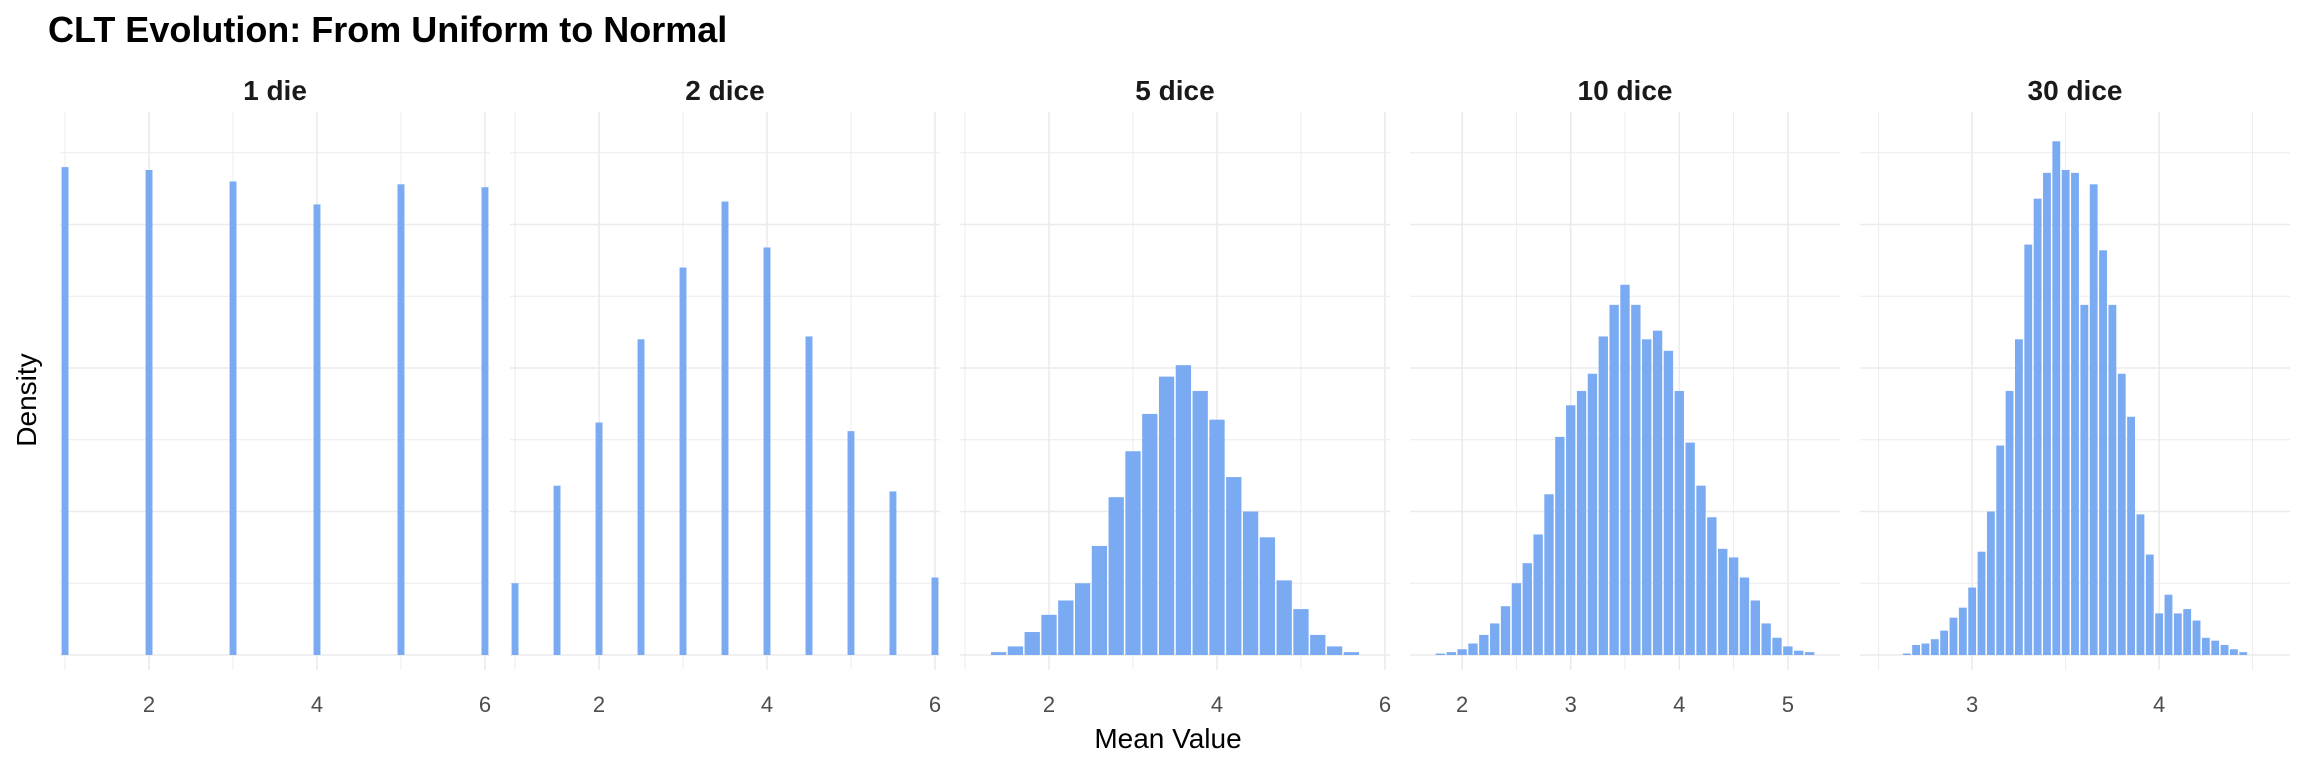 This screenshot has height=768, width=2304. I want to click on x-tick-label: 5, so click(1788, 704).